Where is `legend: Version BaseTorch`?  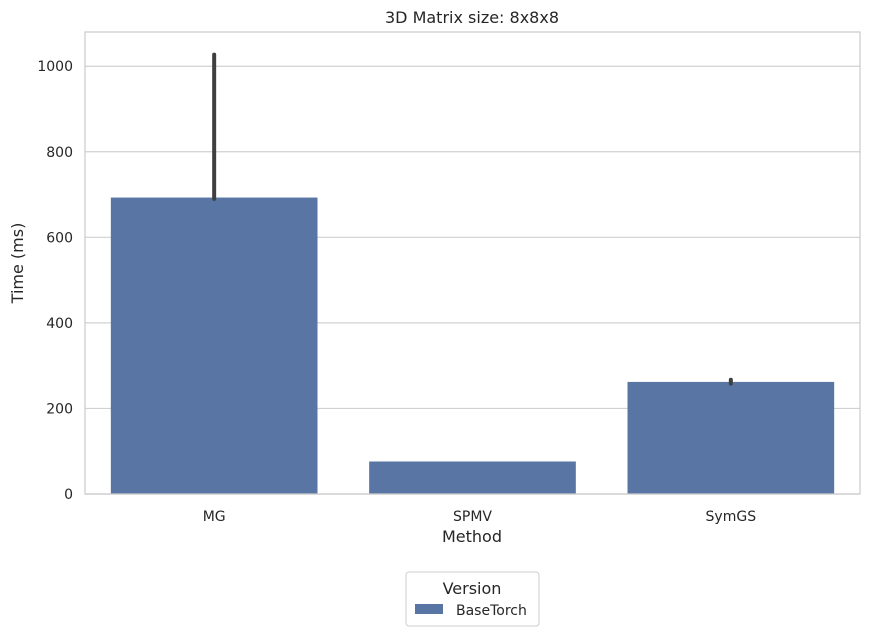
legend: Version BaseTorch is located at coordinates (472, 599).